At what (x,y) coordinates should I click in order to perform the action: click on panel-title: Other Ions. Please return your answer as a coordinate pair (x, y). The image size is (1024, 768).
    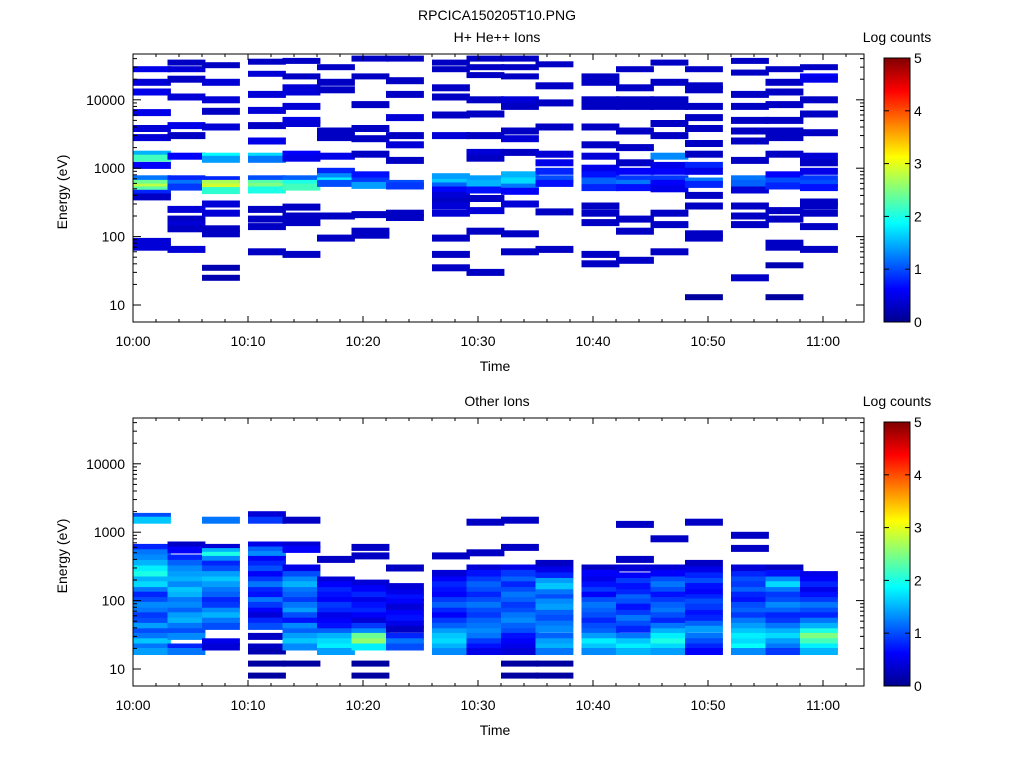
    Looking at the image, I should click on (496, 401).